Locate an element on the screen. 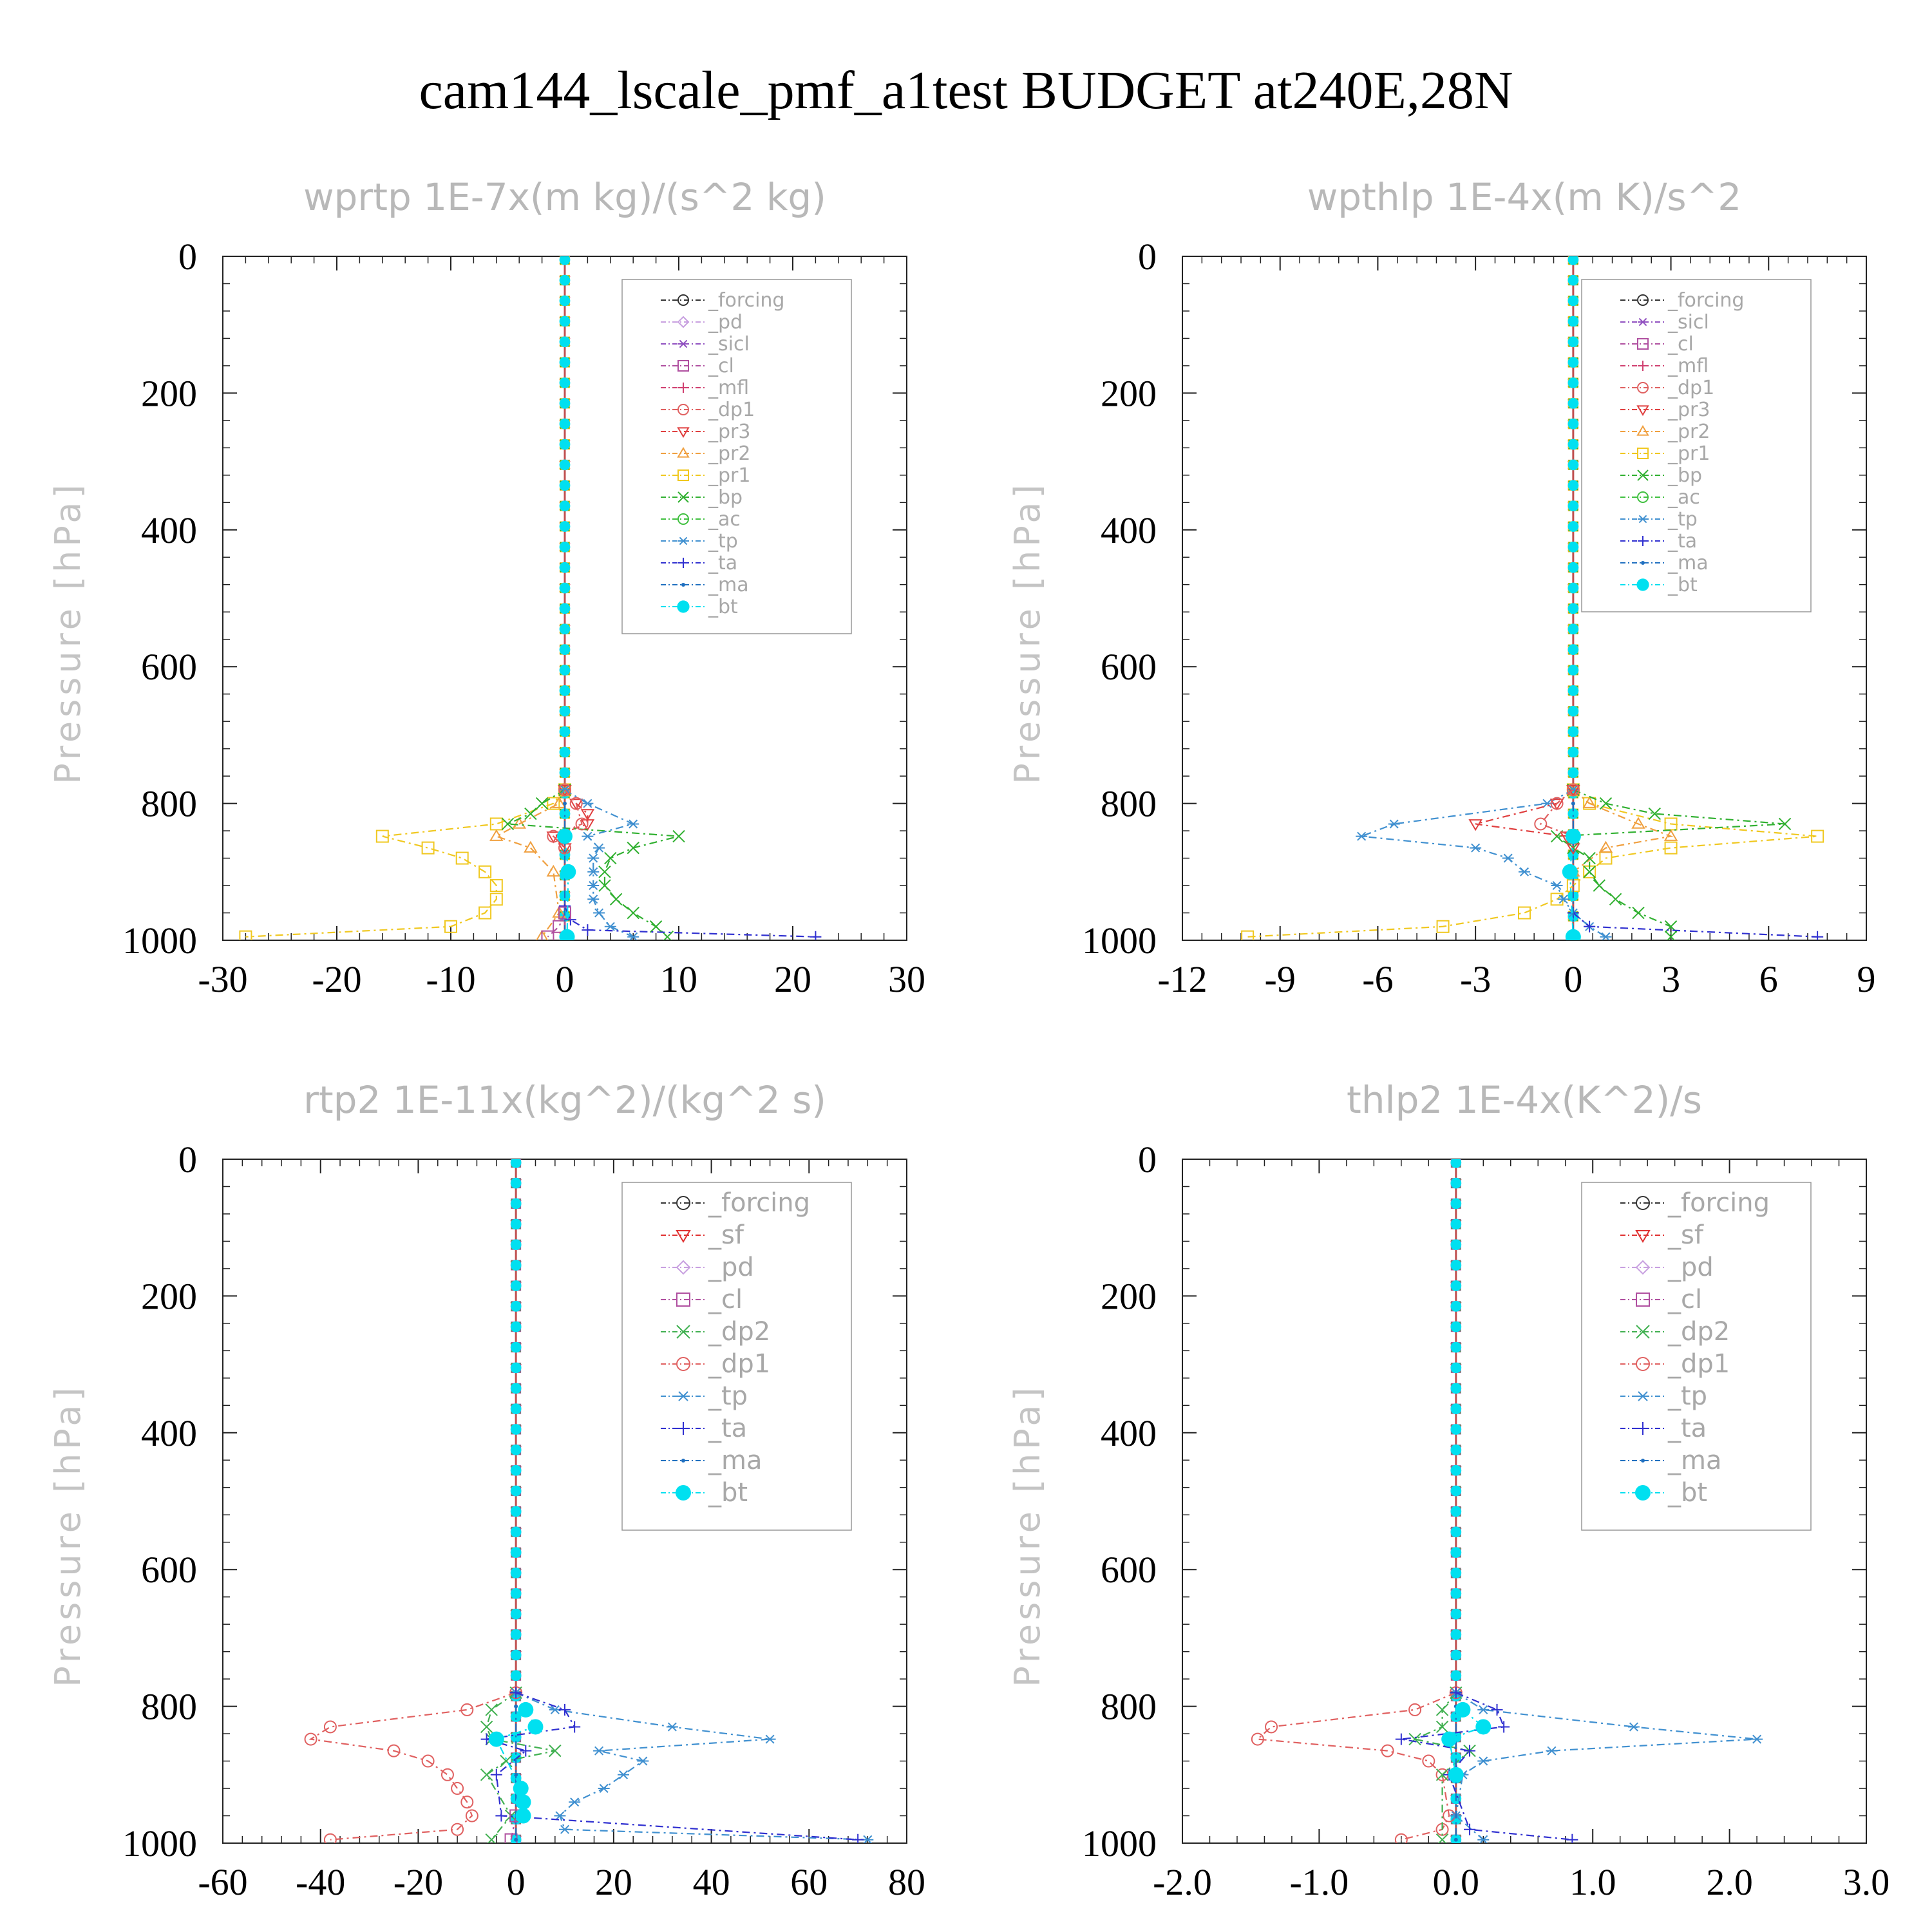 This screenshot has width=1932, height=1932. x-tick-label: -40 is located at coordinates (320, 1882).